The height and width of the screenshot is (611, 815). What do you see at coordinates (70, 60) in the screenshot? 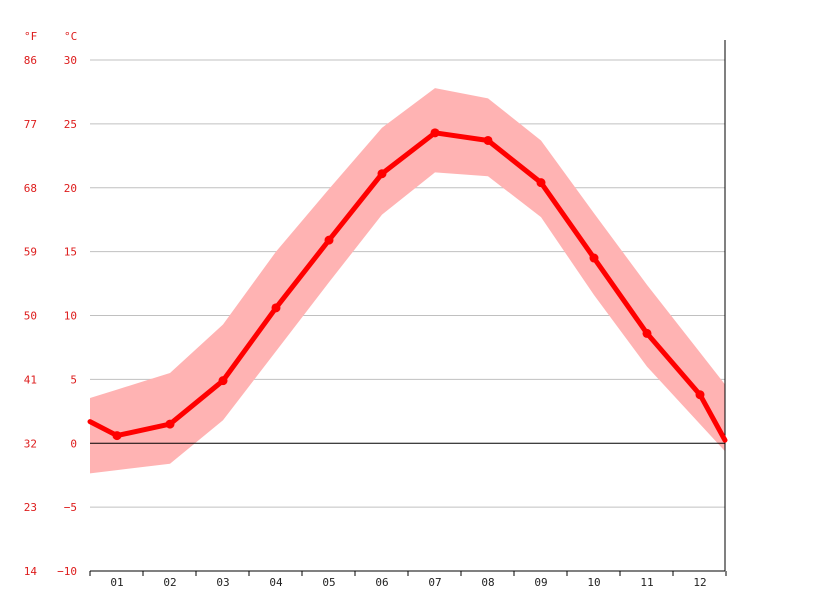
I see `y-tick-label-celsius: 30` at bounding box center [70, 60].